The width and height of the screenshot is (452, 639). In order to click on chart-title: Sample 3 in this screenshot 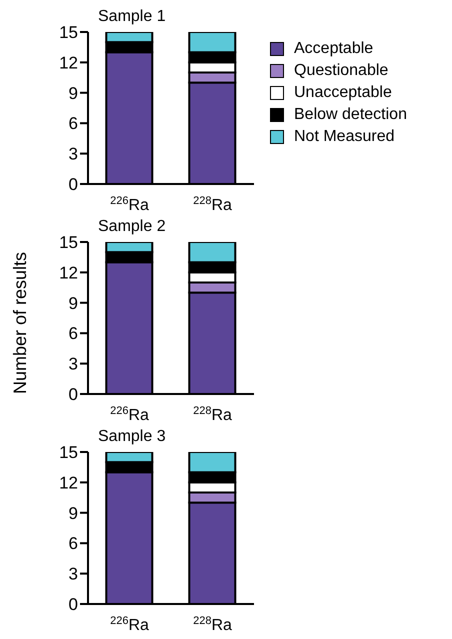, I will do `click(132, 437)`.